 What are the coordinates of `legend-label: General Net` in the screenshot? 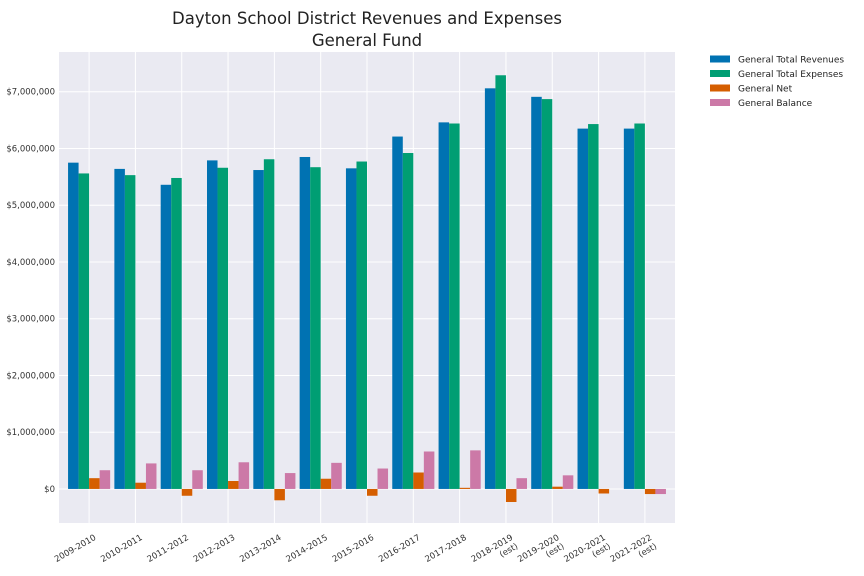 It's located at (765, 90).